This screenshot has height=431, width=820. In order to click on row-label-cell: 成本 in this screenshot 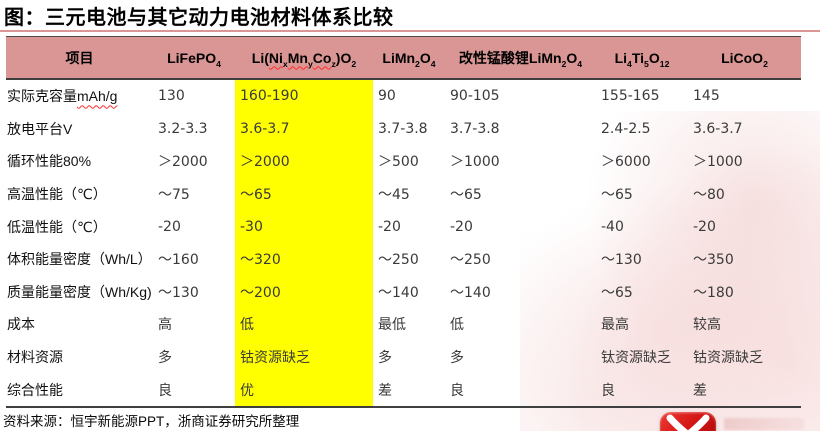, I will do `click(21, 324)`.